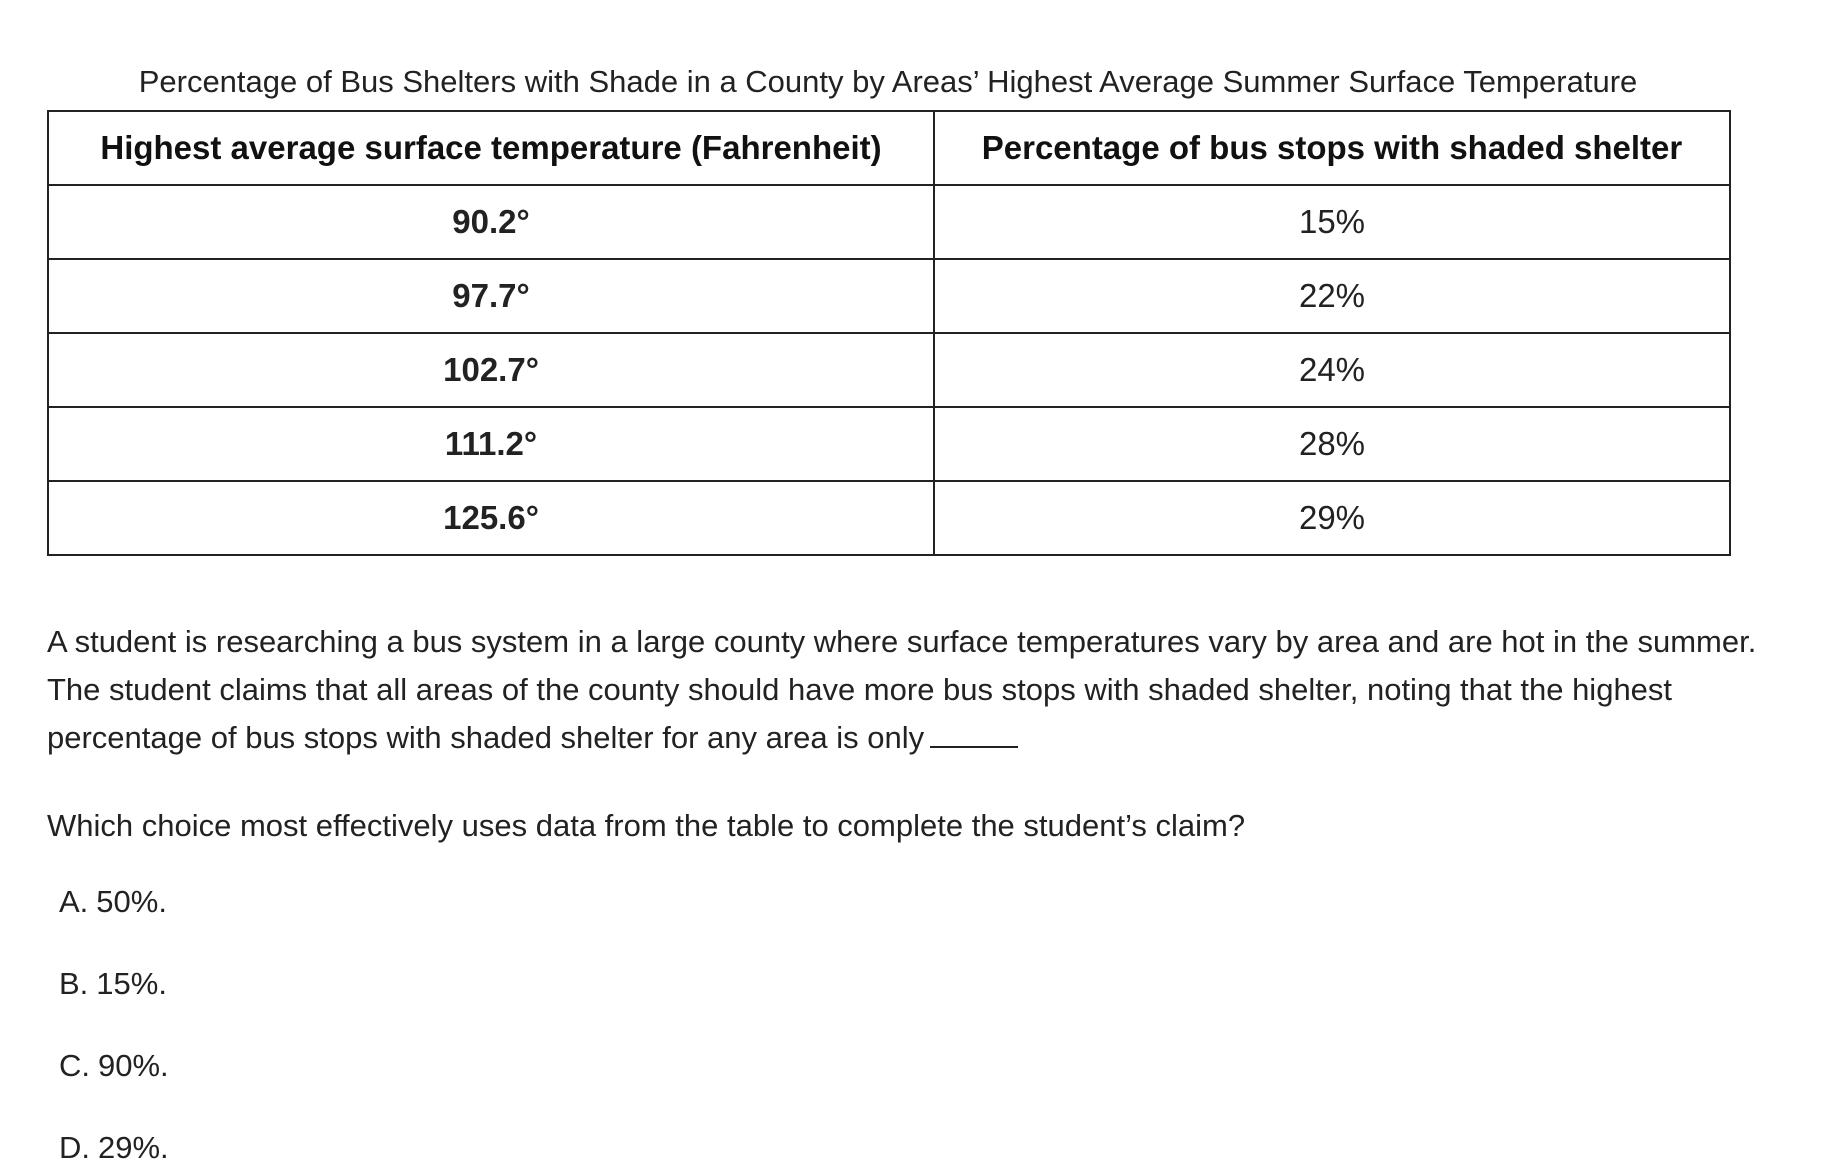 This screenshot has width=1836, height=1173. I want to click on choice-a: A. 50%., so click(113, 902).